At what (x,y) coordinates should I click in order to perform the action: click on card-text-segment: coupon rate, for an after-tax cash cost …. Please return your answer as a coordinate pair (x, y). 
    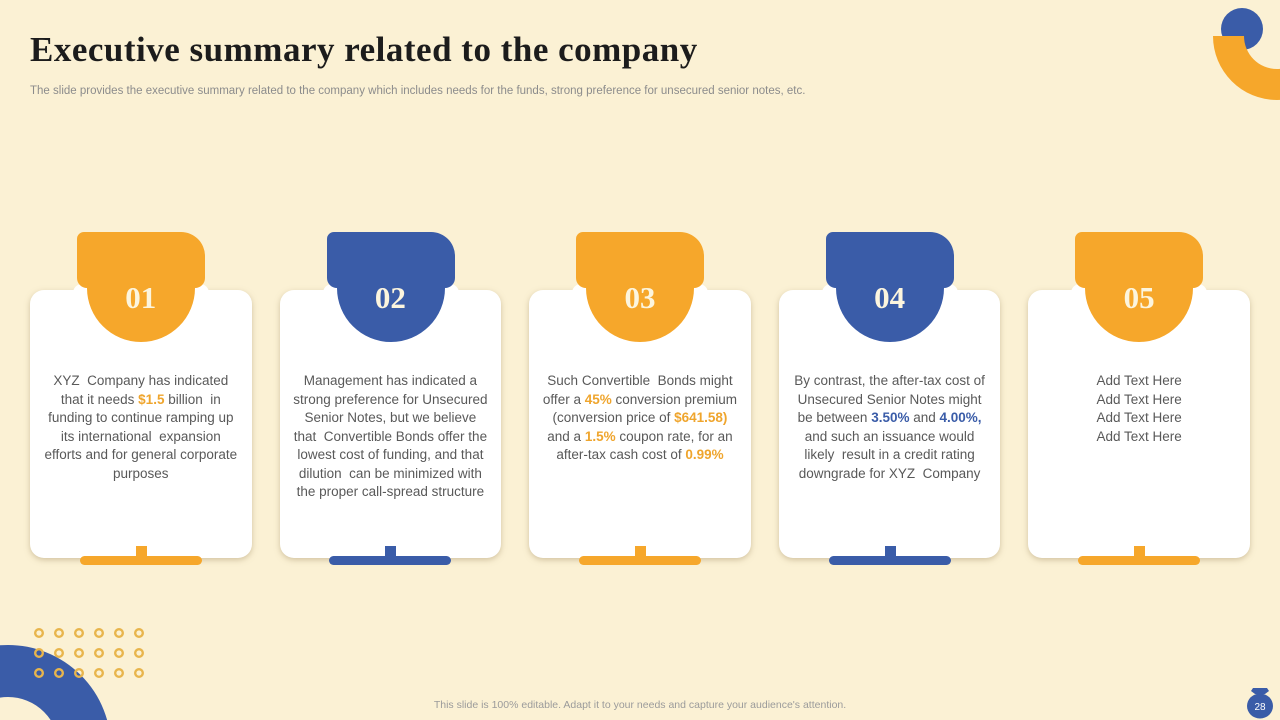
    Looking at the image, I should click on (646, 445).